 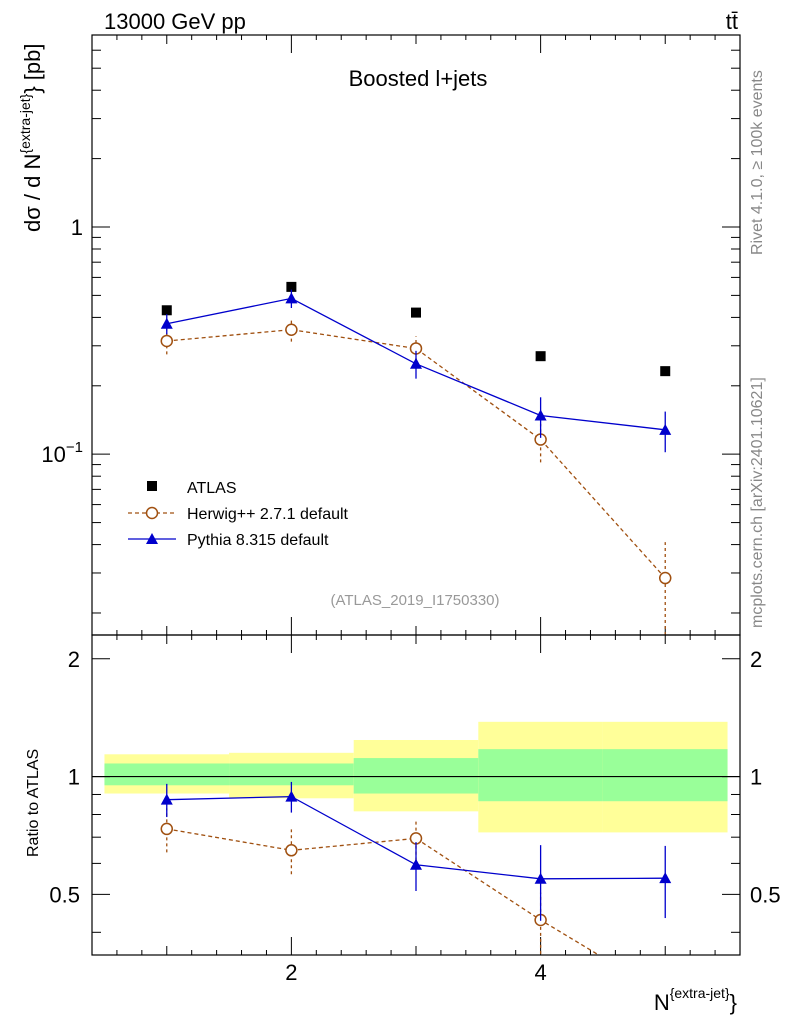 What do you see at coordinates (32, 69) in the screenshot?
I see `main-ylabel-tail: } [pb]` at bounding box center [32, 69].